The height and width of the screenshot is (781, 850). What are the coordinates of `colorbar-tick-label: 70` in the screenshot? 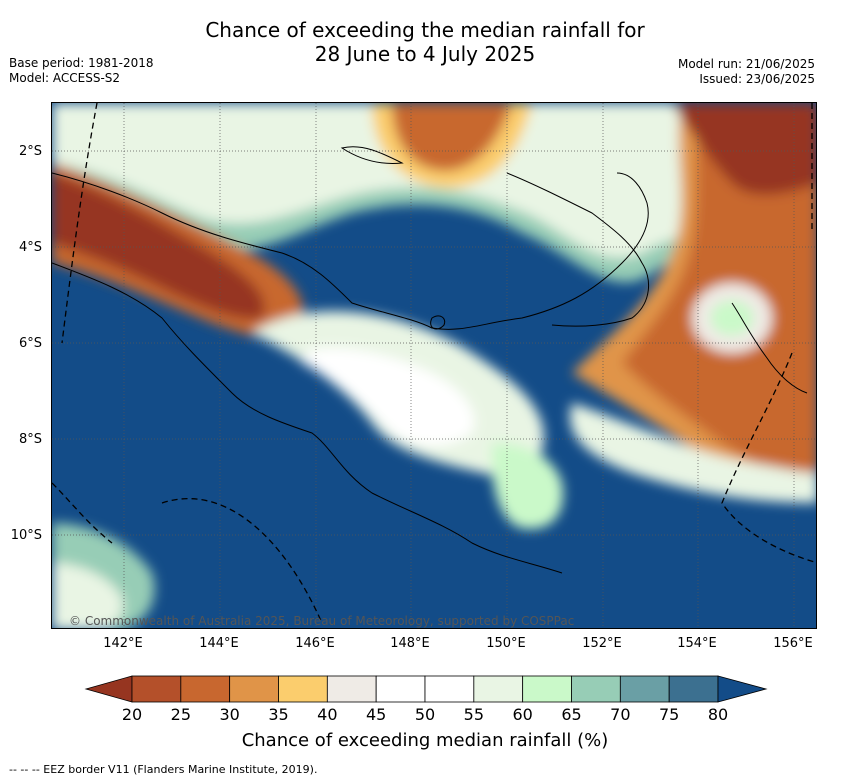 It's located at (620, 714).